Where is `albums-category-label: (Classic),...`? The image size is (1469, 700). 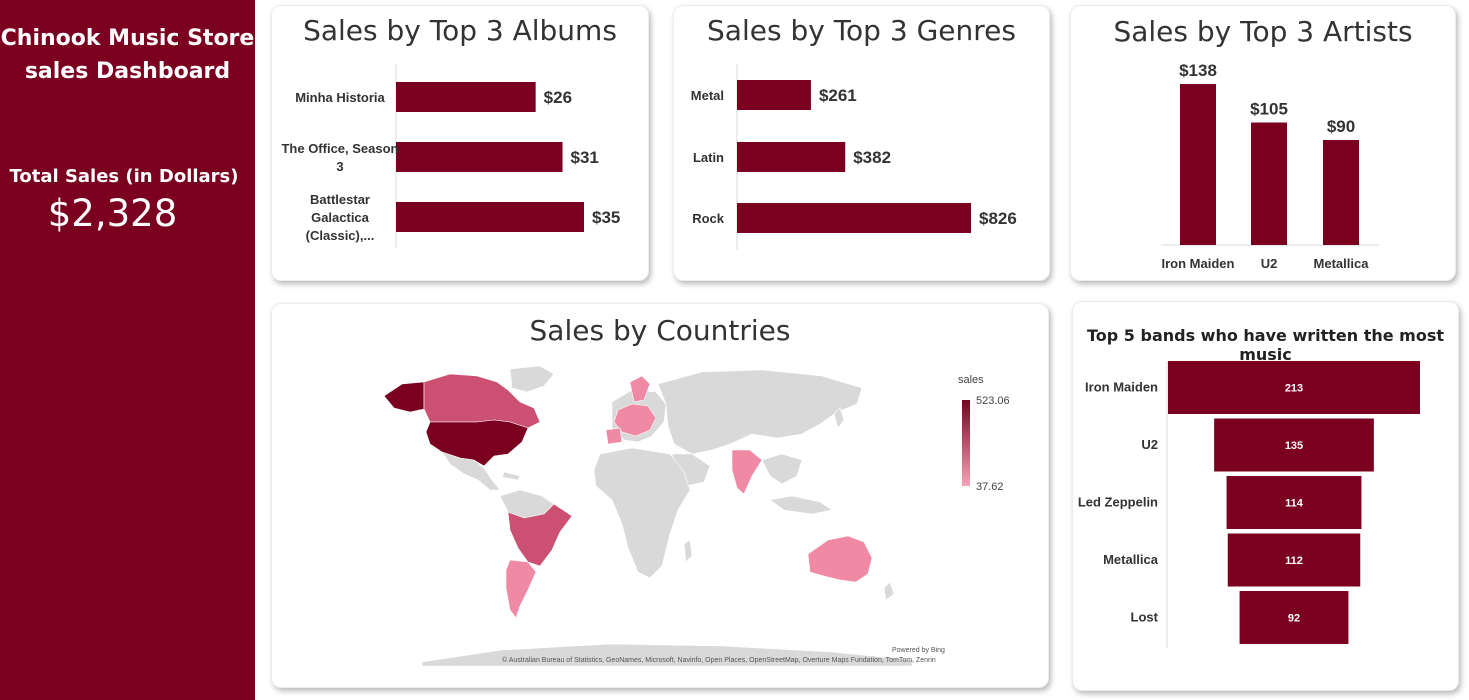
albums-category-label: (Classic),... is located at coordinates (340, 235).